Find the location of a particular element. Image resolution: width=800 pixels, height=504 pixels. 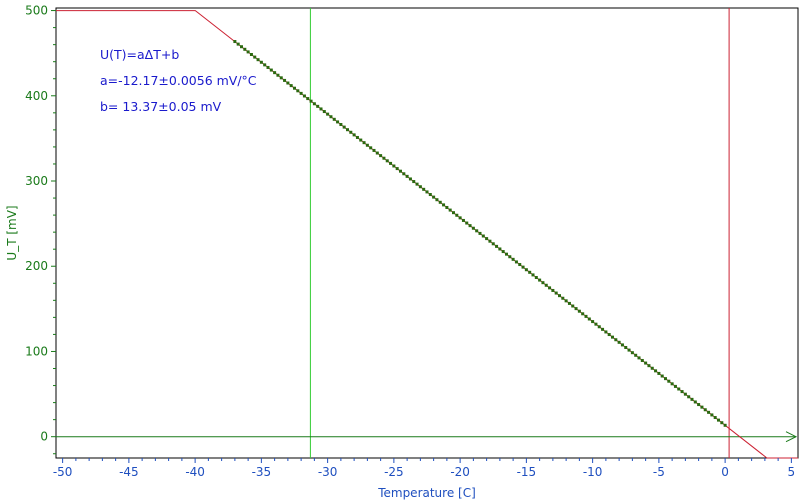

y-tick-label: 500 is located at coordinates (36, 11).